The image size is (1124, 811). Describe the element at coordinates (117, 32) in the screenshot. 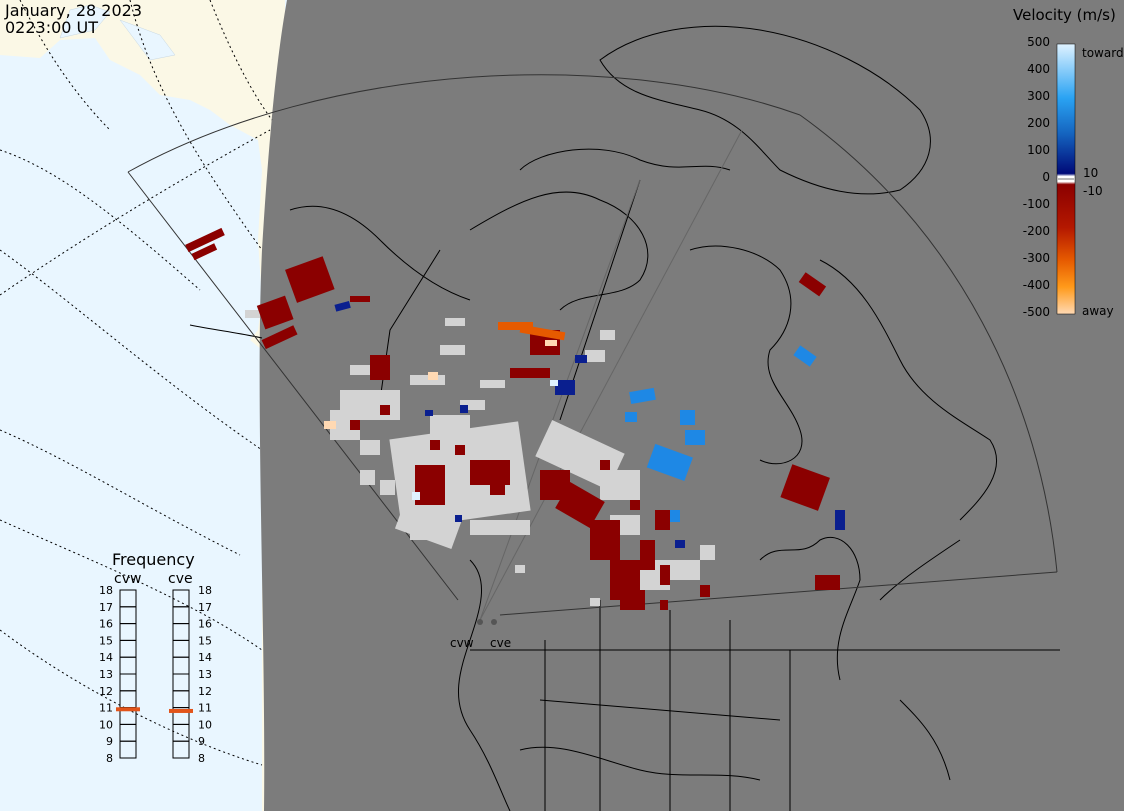

I see `daylight-coast` at that location.